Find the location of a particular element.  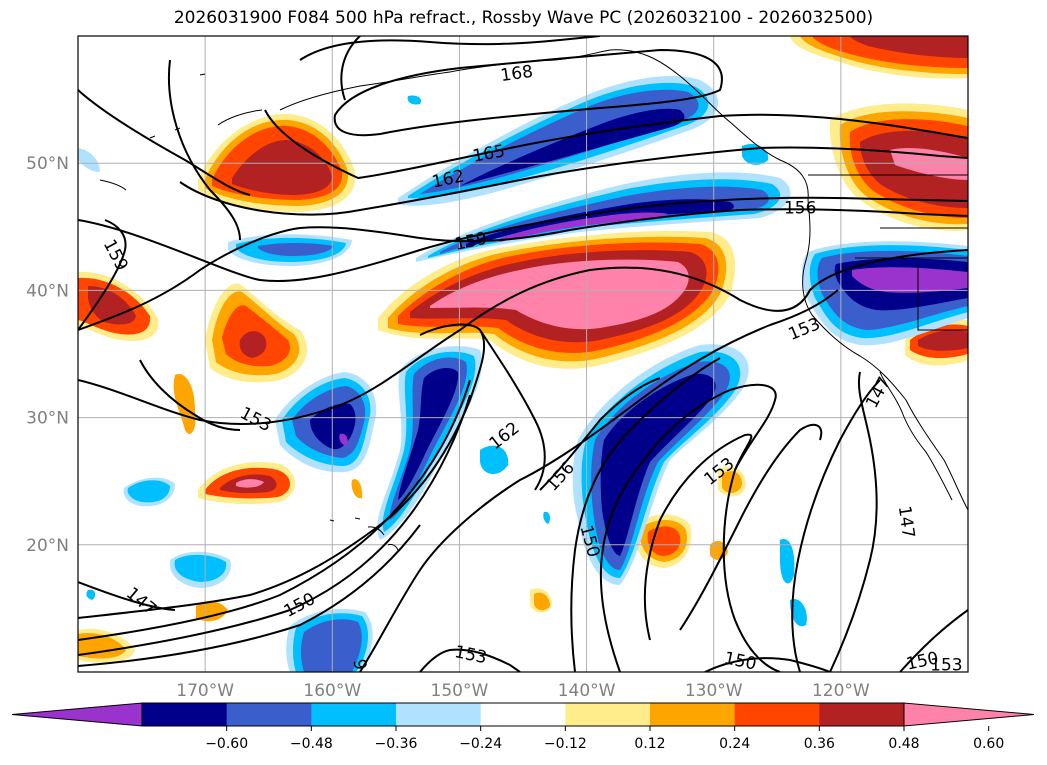

lat-tick-label: 20°N is located at coordinates (47, 546).